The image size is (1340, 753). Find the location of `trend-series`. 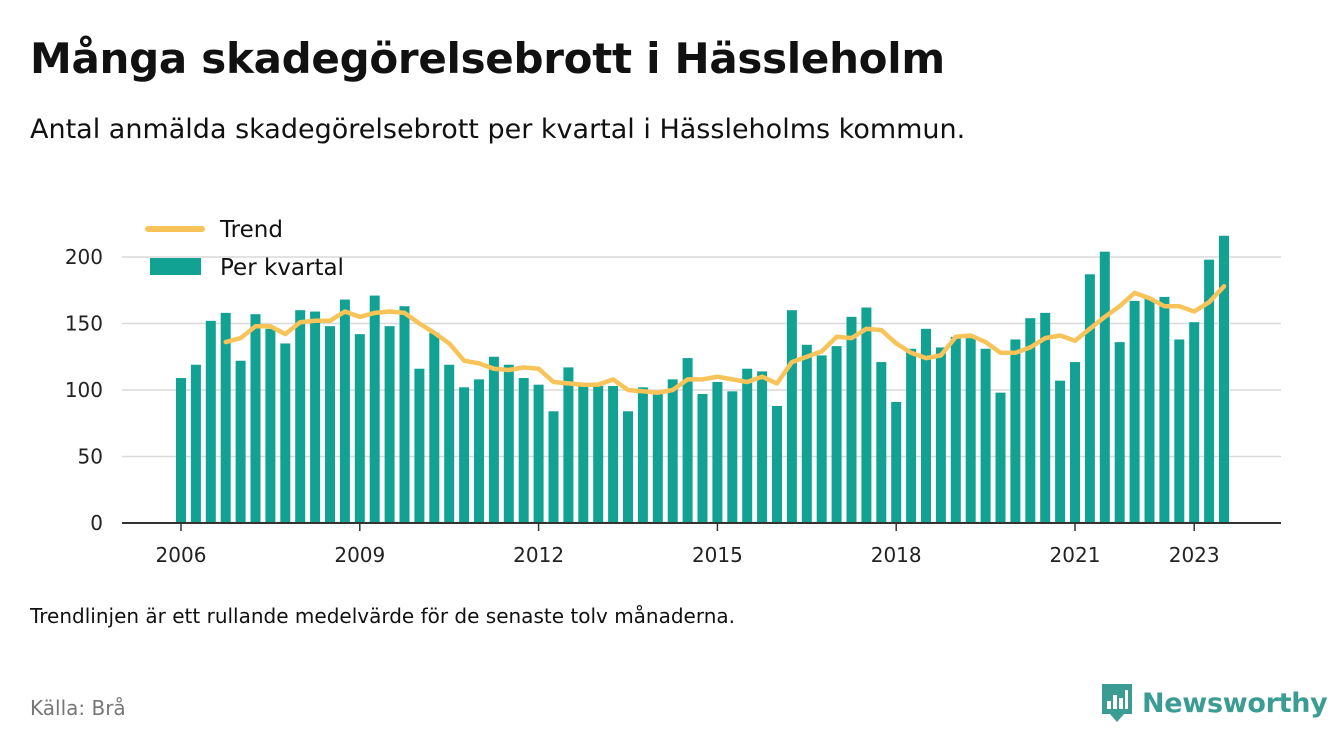

trend-series is located at coordinates (725, 339).